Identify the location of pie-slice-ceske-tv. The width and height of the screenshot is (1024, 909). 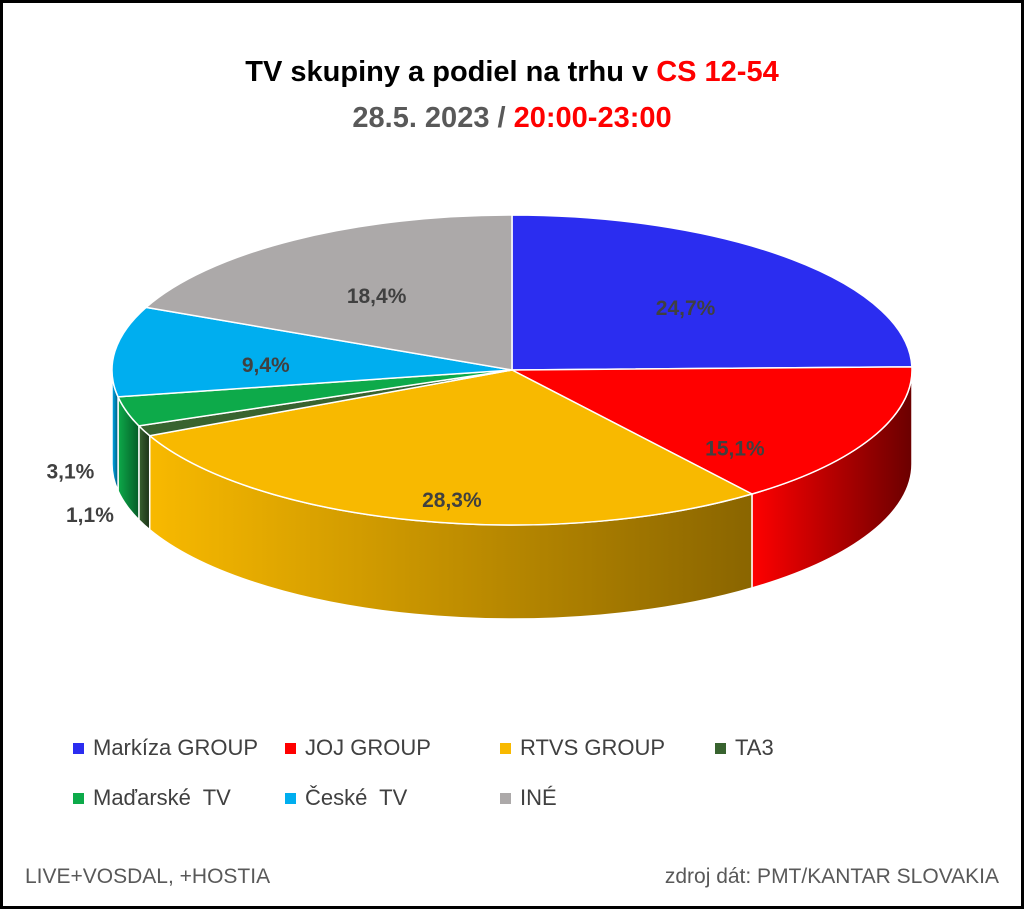
(312, 352).